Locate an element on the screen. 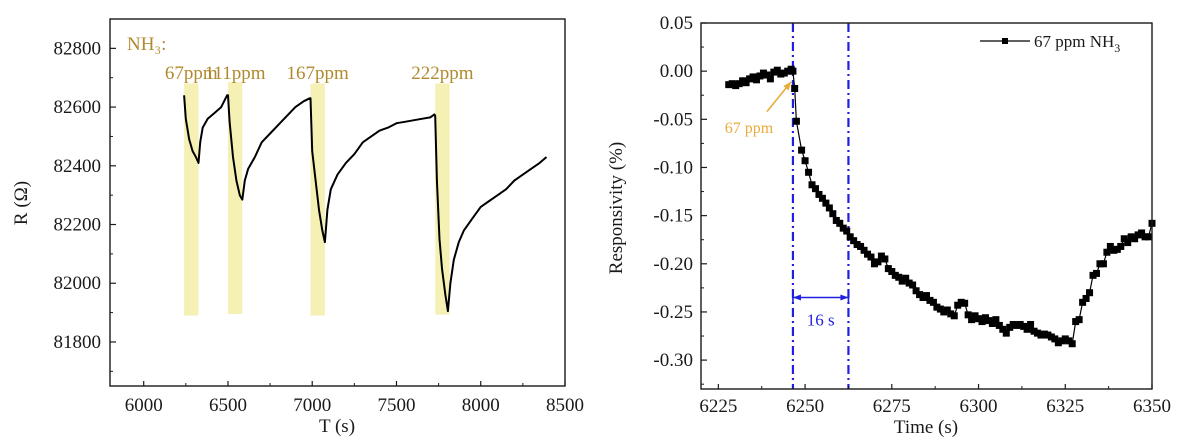  ppm-arrow-annotation: 67 ppm is located at coordinates (758, 109).